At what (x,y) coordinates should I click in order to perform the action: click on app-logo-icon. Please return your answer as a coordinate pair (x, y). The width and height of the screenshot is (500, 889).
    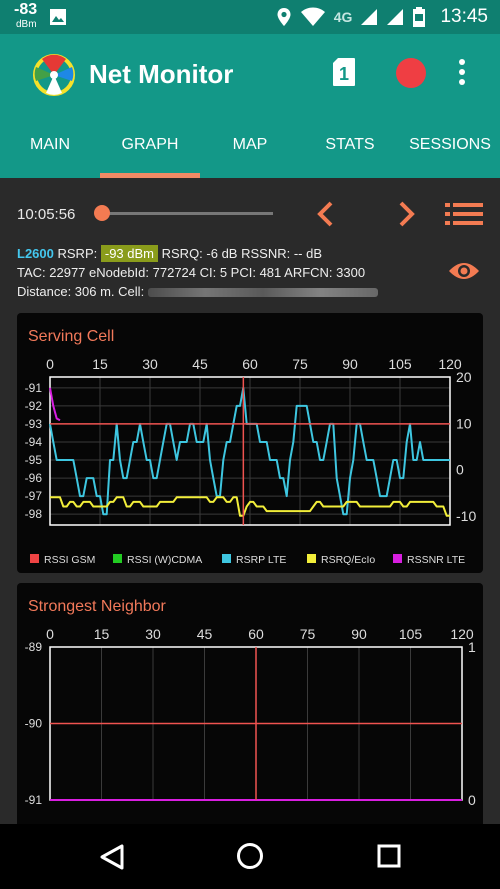
    Looking at the image, I should click on (54, 75).